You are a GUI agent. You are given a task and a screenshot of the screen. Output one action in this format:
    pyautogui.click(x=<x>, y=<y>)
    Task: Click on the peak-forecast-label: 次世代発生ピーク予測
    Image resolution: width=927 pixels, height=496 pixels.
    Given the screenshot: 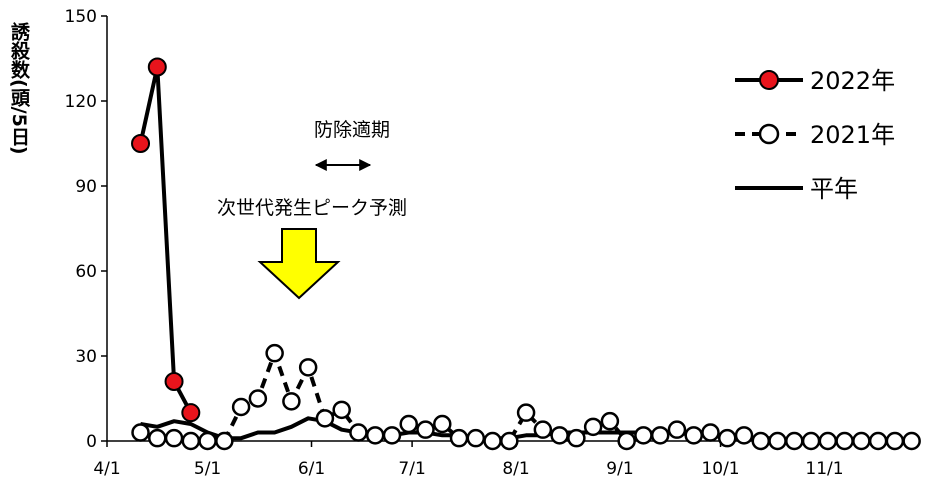 What is the action you would take?
    pyautogui.click(x=312, y=208)
    